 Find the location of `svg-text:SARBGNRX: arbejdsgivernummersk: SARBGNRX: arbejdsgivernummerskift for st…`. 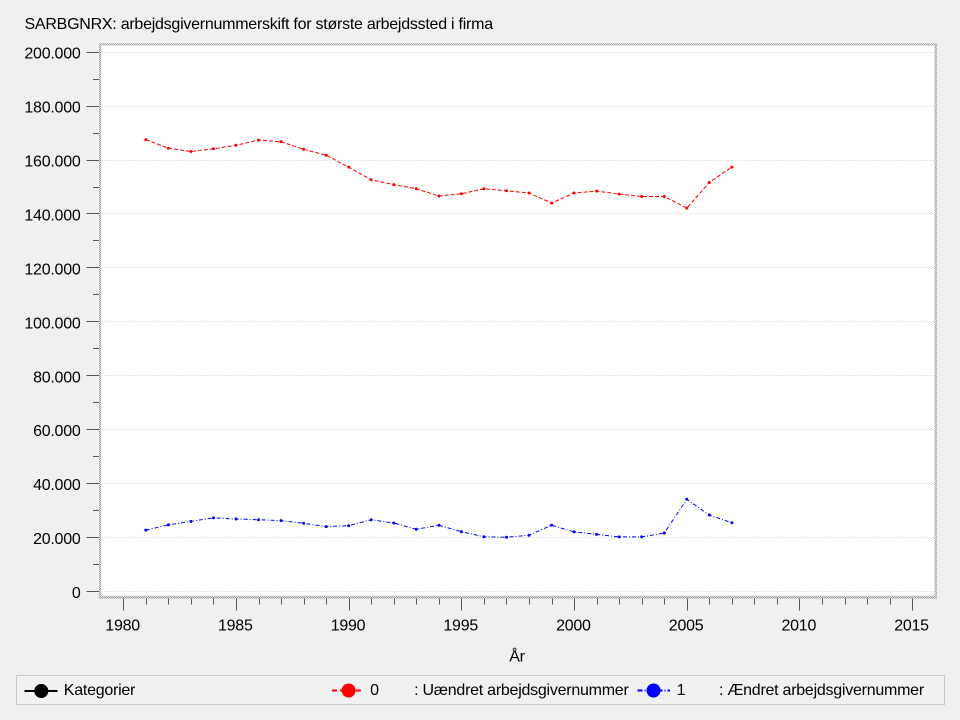

svg-text:SARBGNRX: arbejdsgivernummersk: SARBGNRX: arbejdsgivernummerskift for st… is located at coordinates (259, 24).